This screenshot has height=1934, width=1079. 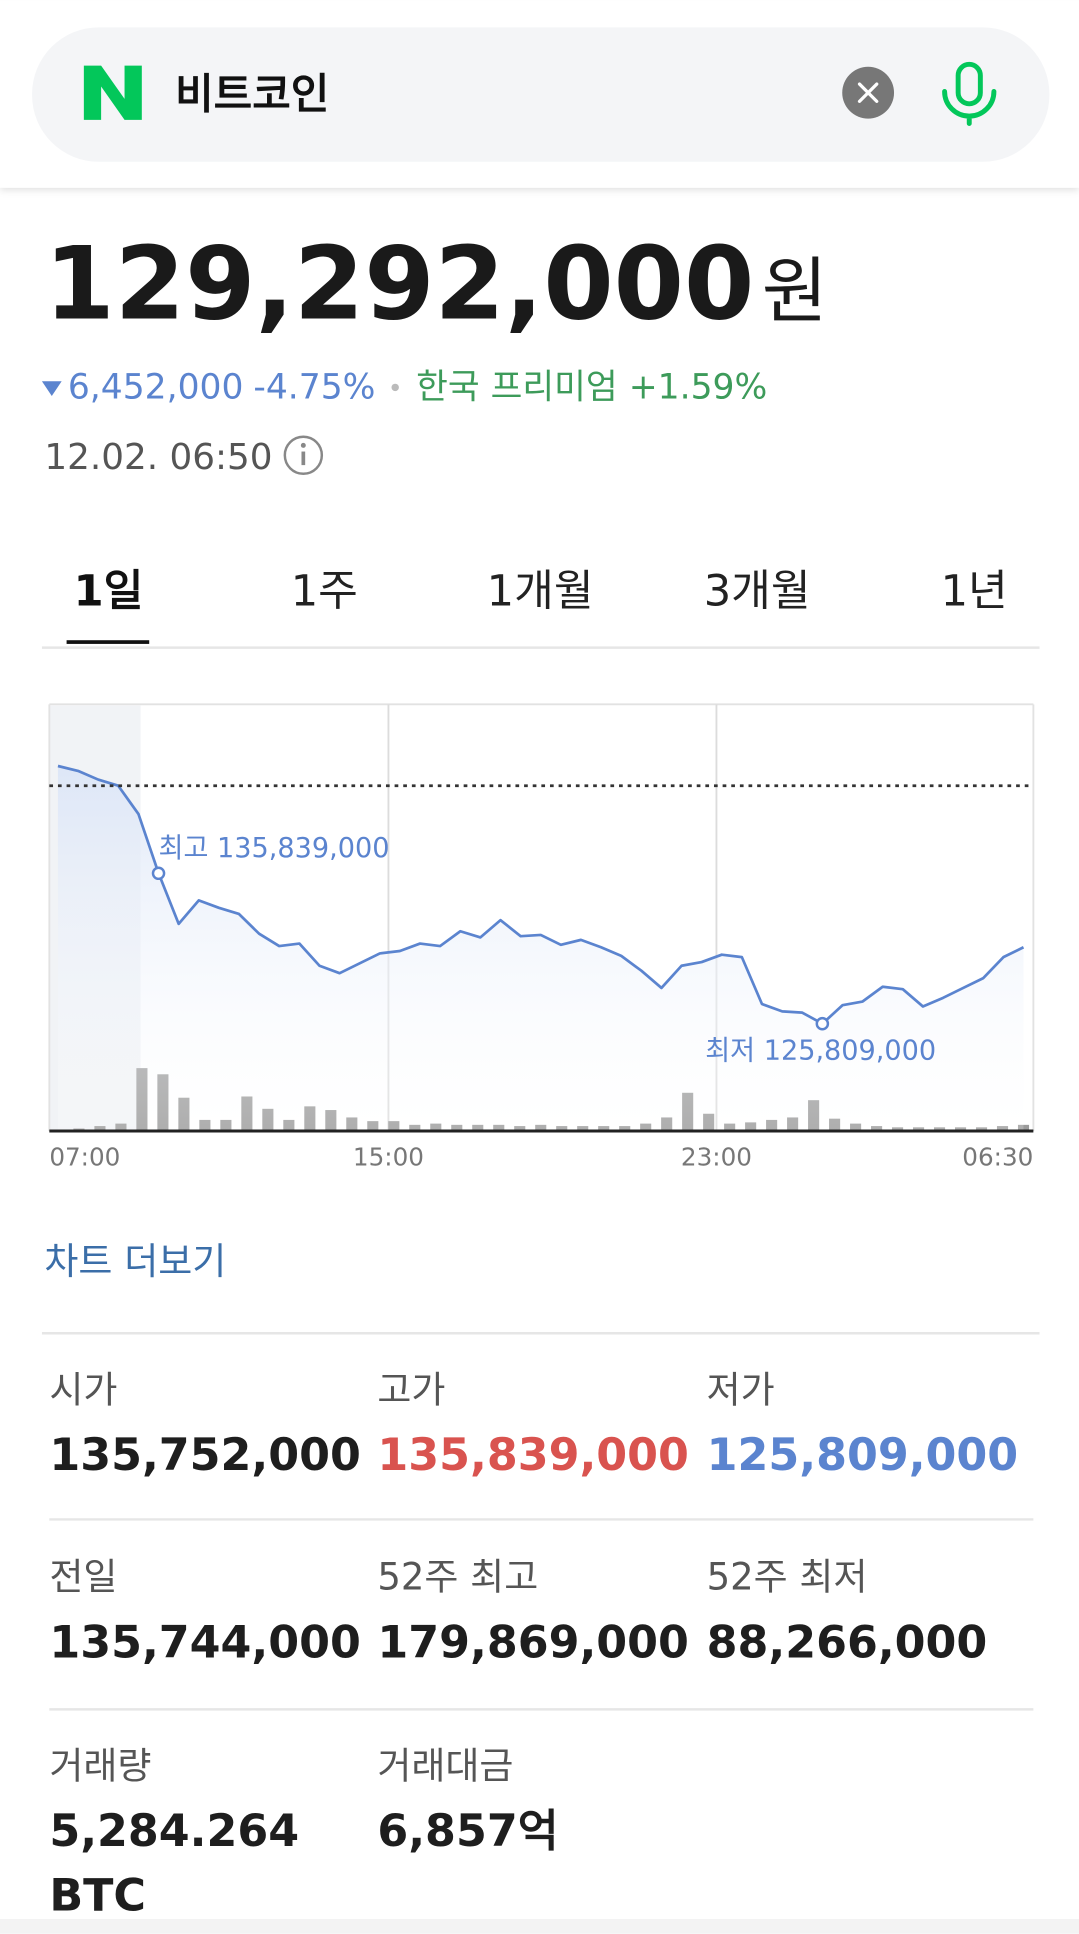 What do you see at coordinates (135, 1261) in the screenshot?
I see `more-chart-link: 차트 더보기` at bounding box center [135, 1261].